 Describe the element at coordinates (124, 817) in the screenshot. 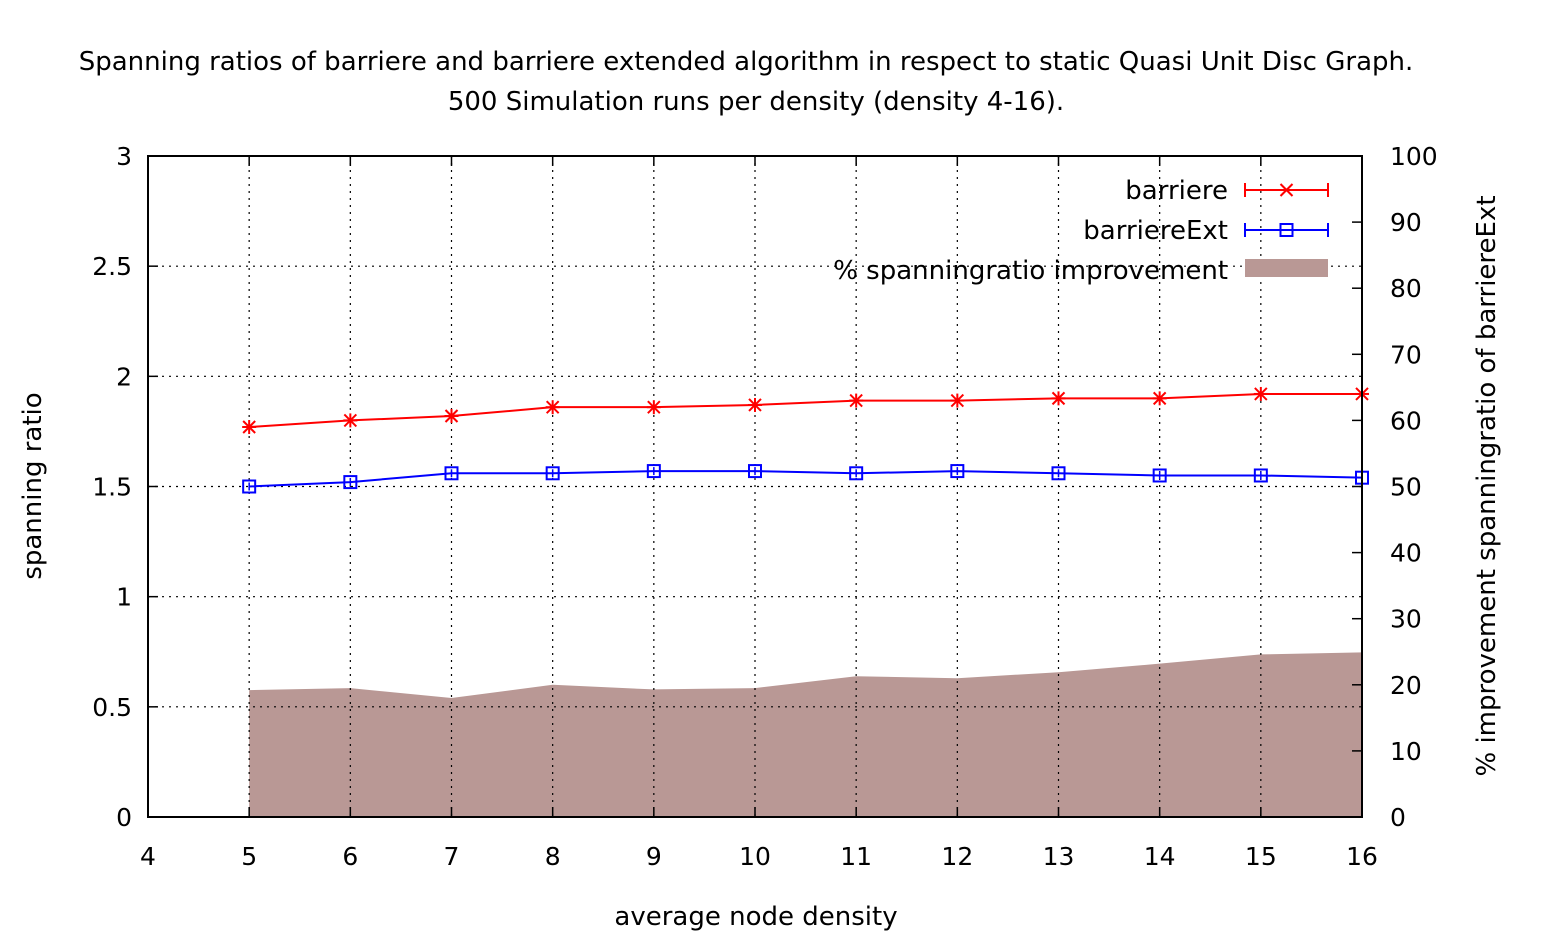

I see `y-tick-label: 0` at that location.